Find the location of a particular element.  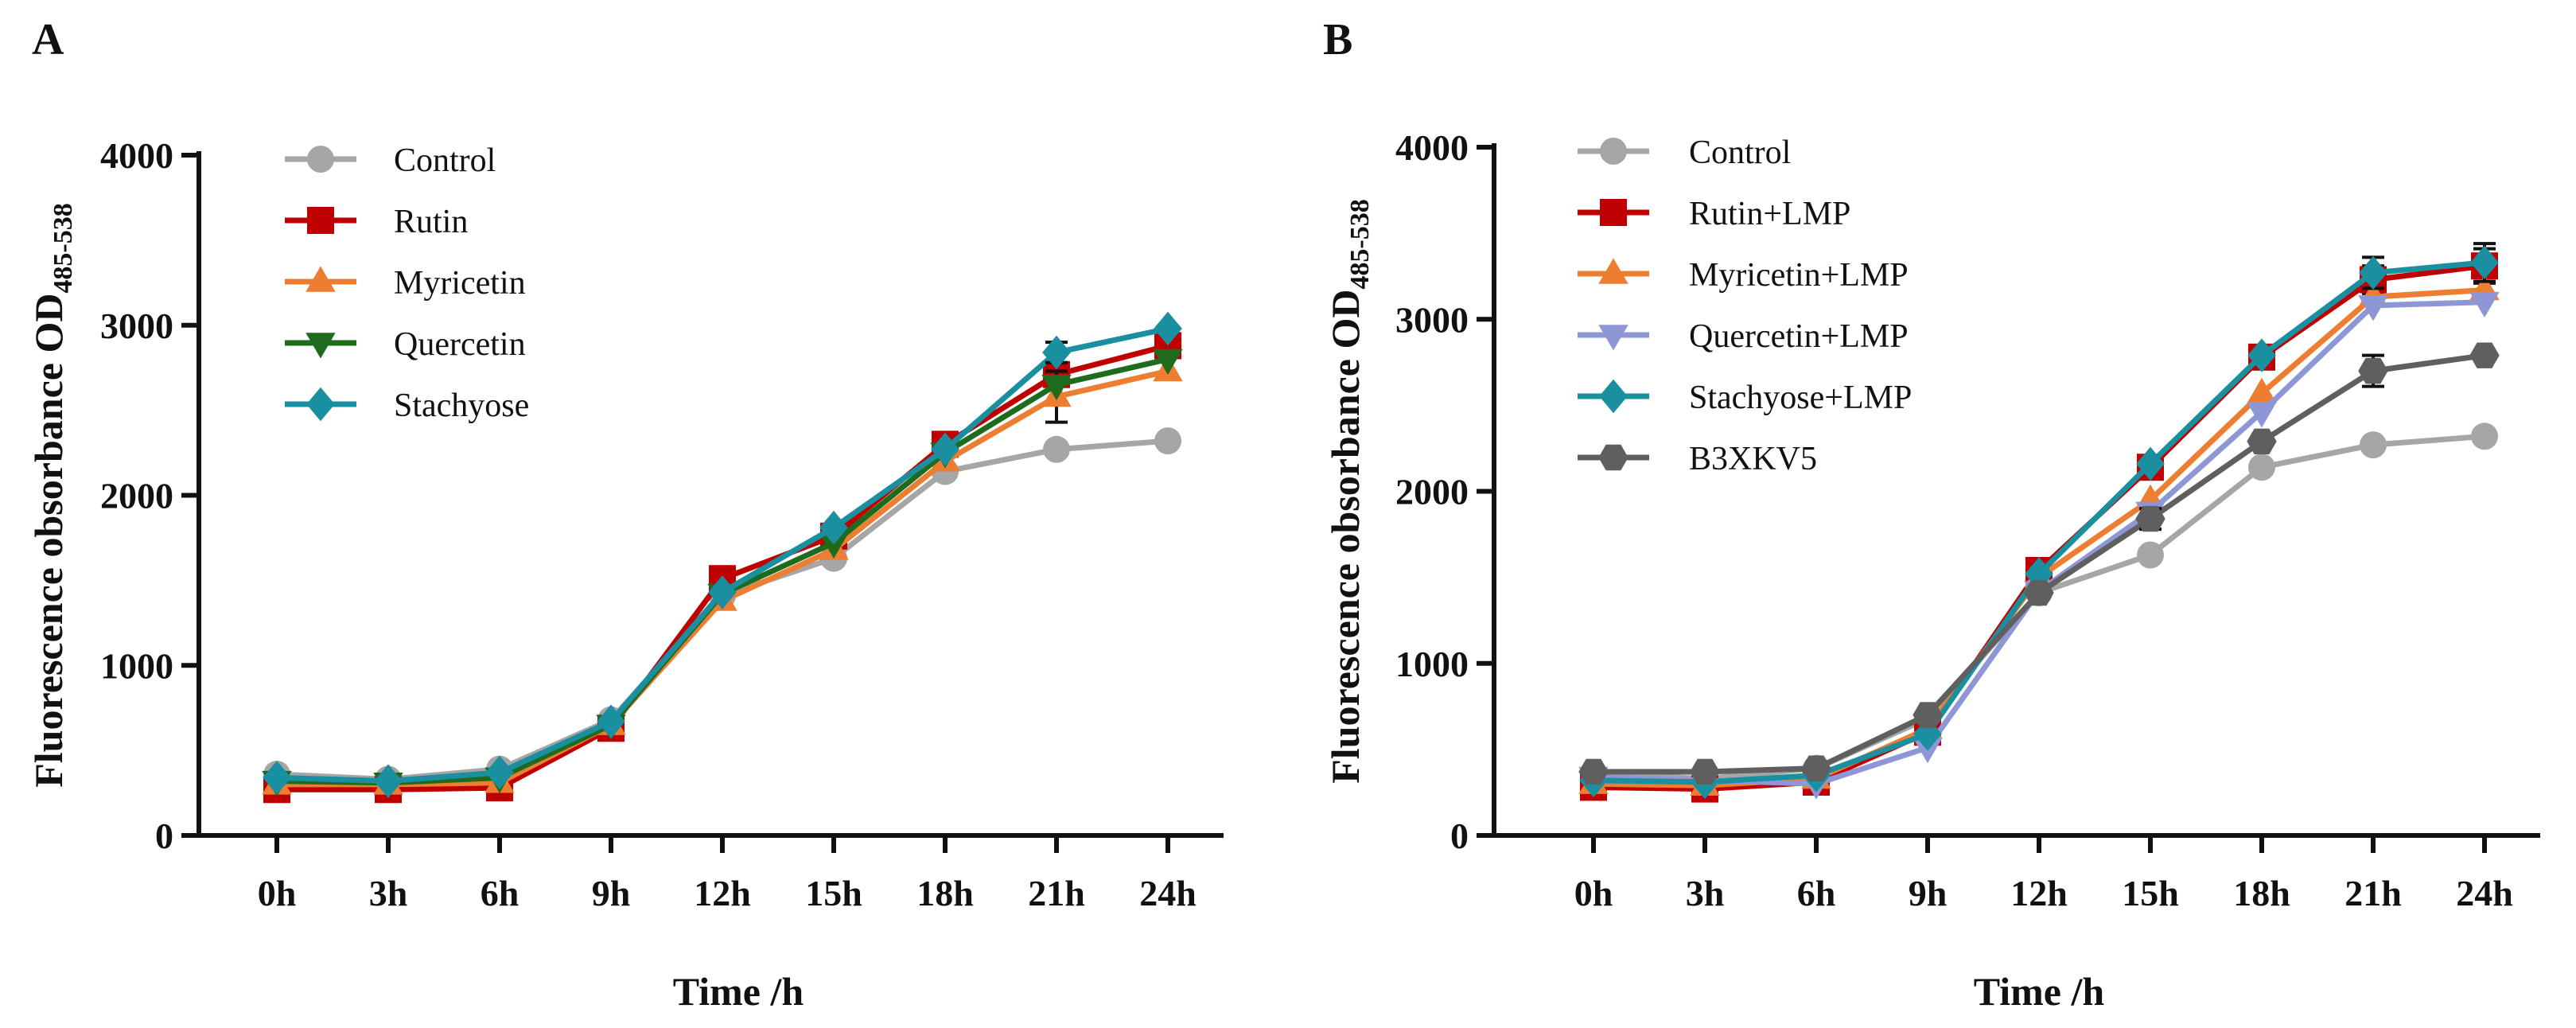

legend-item: Stachyose is located at coordinates (407, 405).